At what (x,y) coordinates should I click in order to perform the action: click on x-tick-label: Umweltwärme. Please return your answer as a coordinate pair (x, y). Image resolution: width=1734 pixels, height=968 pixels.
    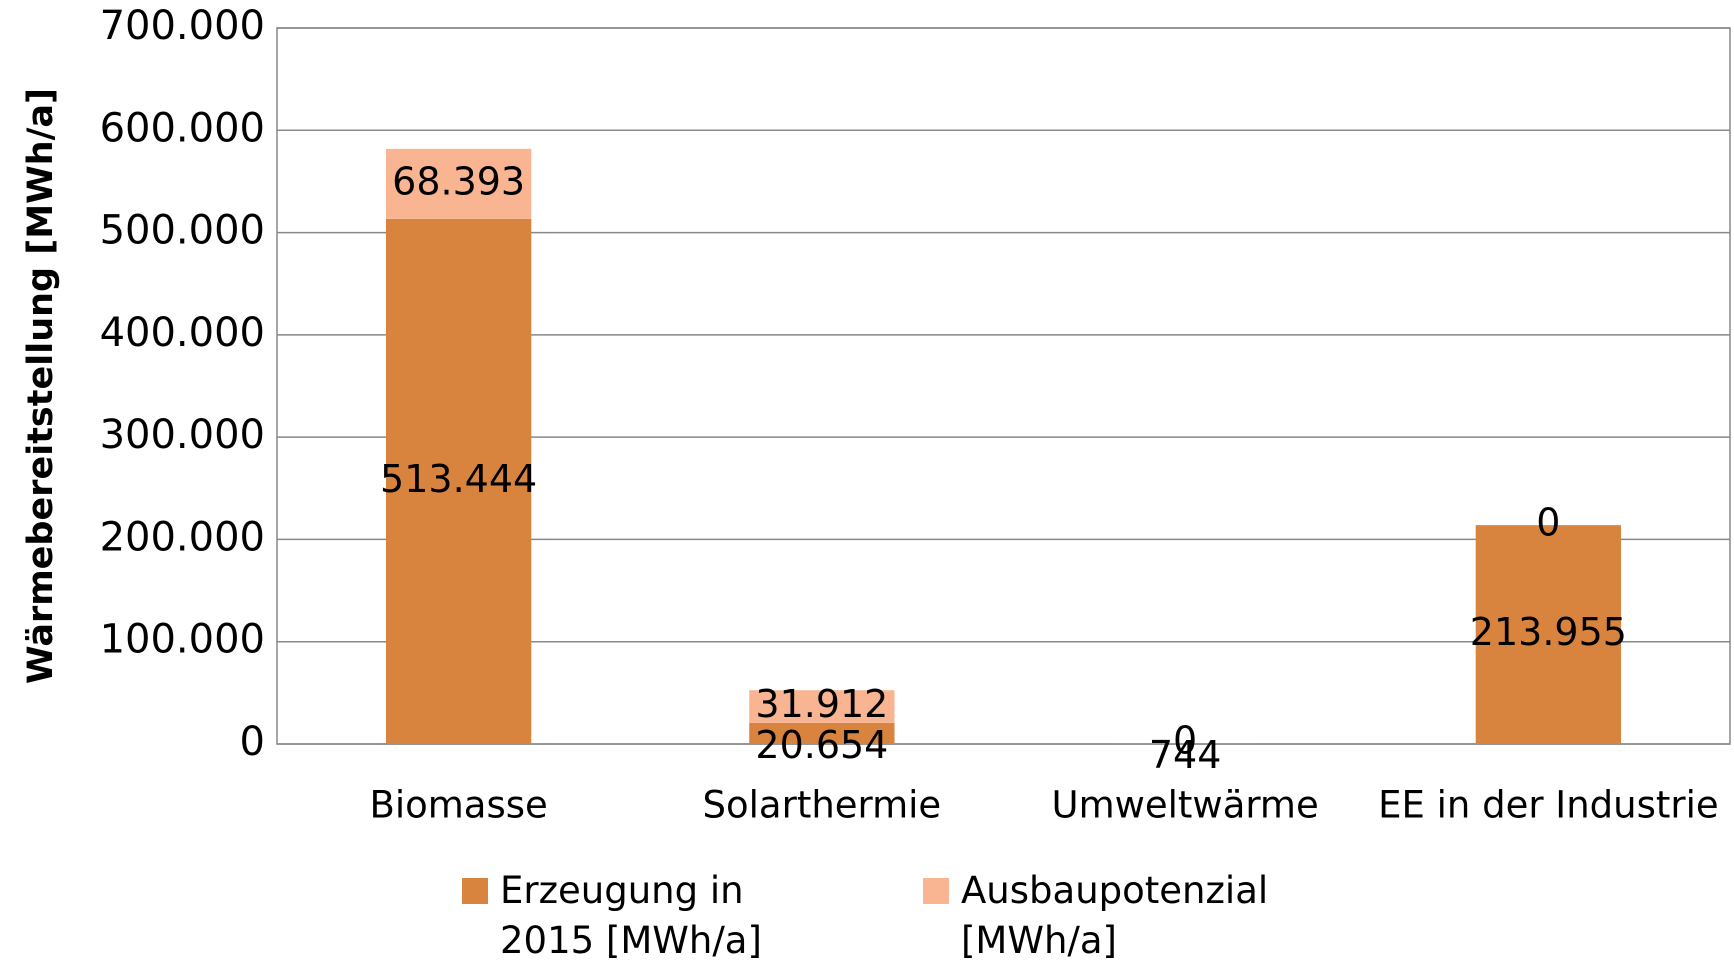
    Looking at the image, I should click on (1185, 805).